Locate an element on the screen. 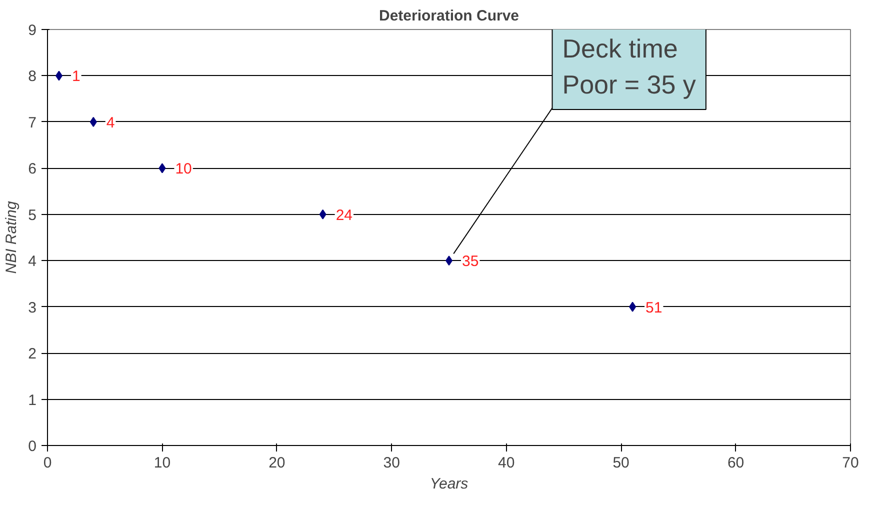 The image size is (890, 505). annotation: 10 is located at coordinates (183, 169).